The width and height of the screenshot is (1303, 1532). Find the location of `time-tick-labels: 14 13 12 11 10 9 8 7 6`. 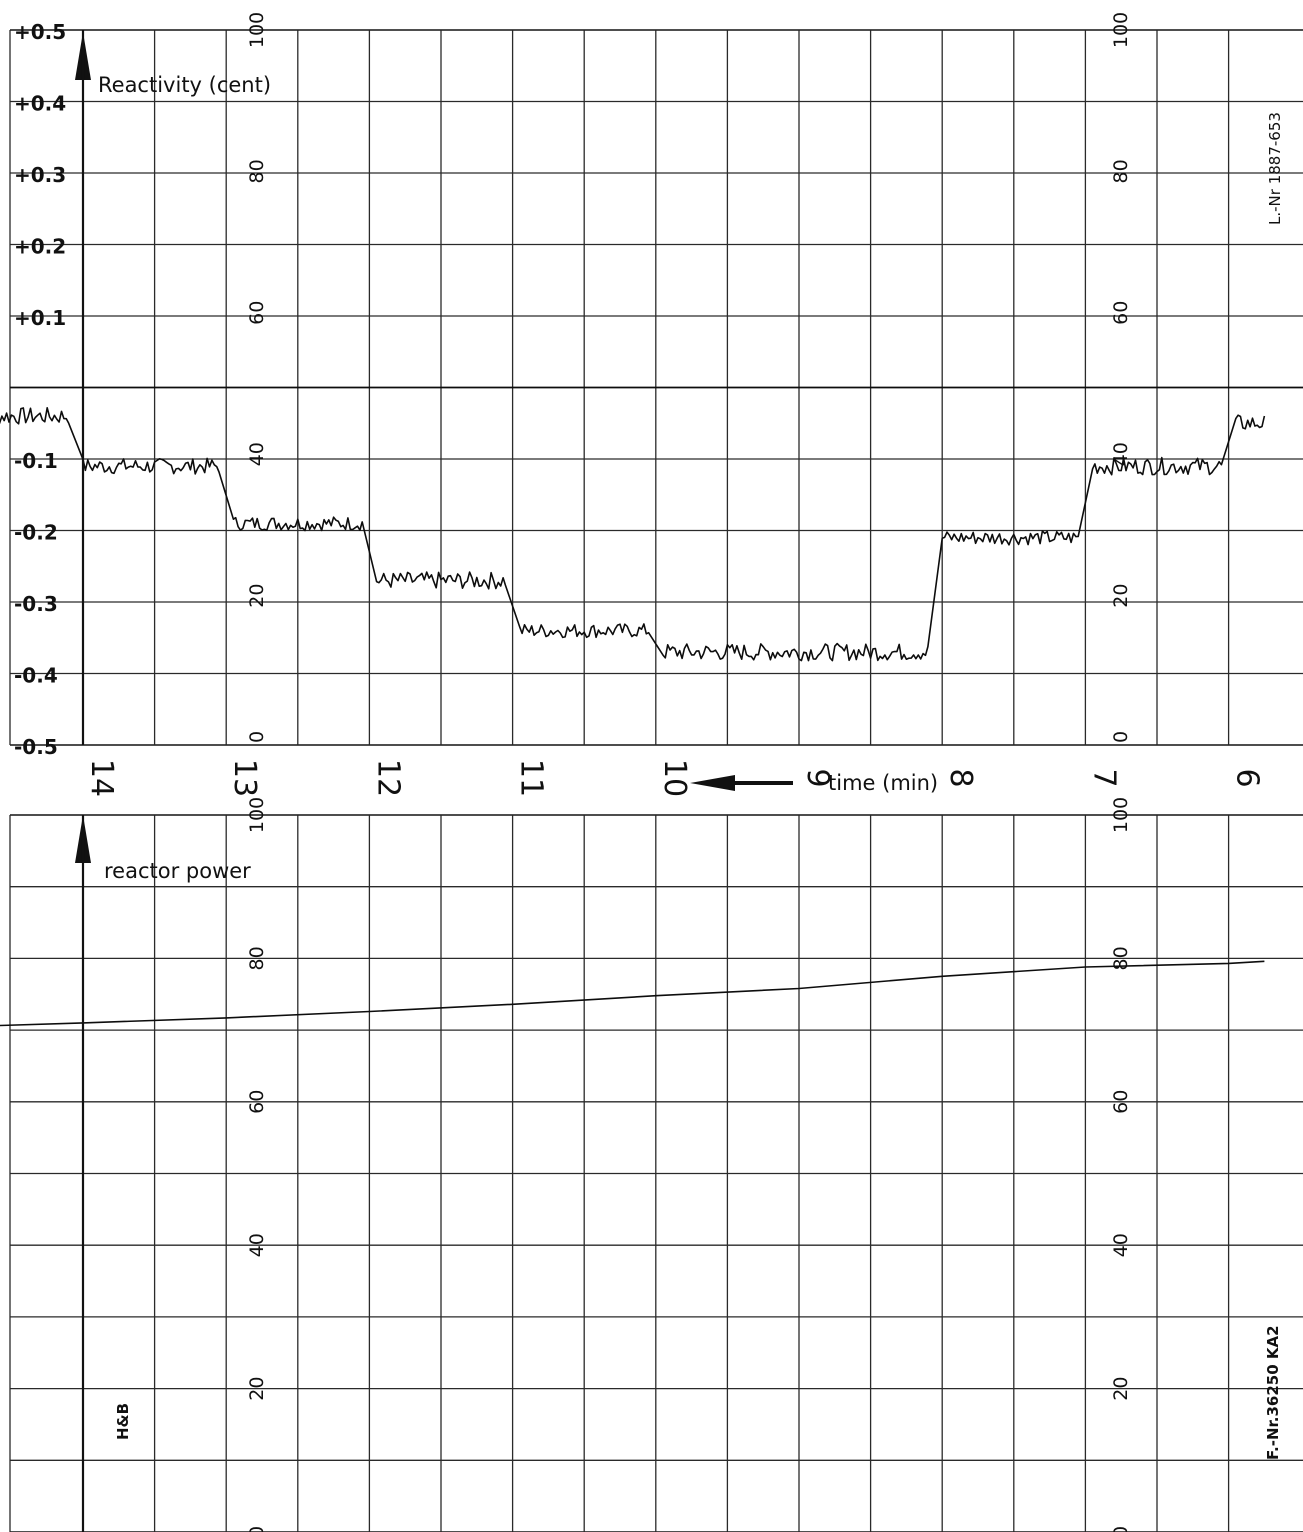

time-tick-labels: 14 13 12 11 10 9 8 7 6 is located at coordinates (674, 778).